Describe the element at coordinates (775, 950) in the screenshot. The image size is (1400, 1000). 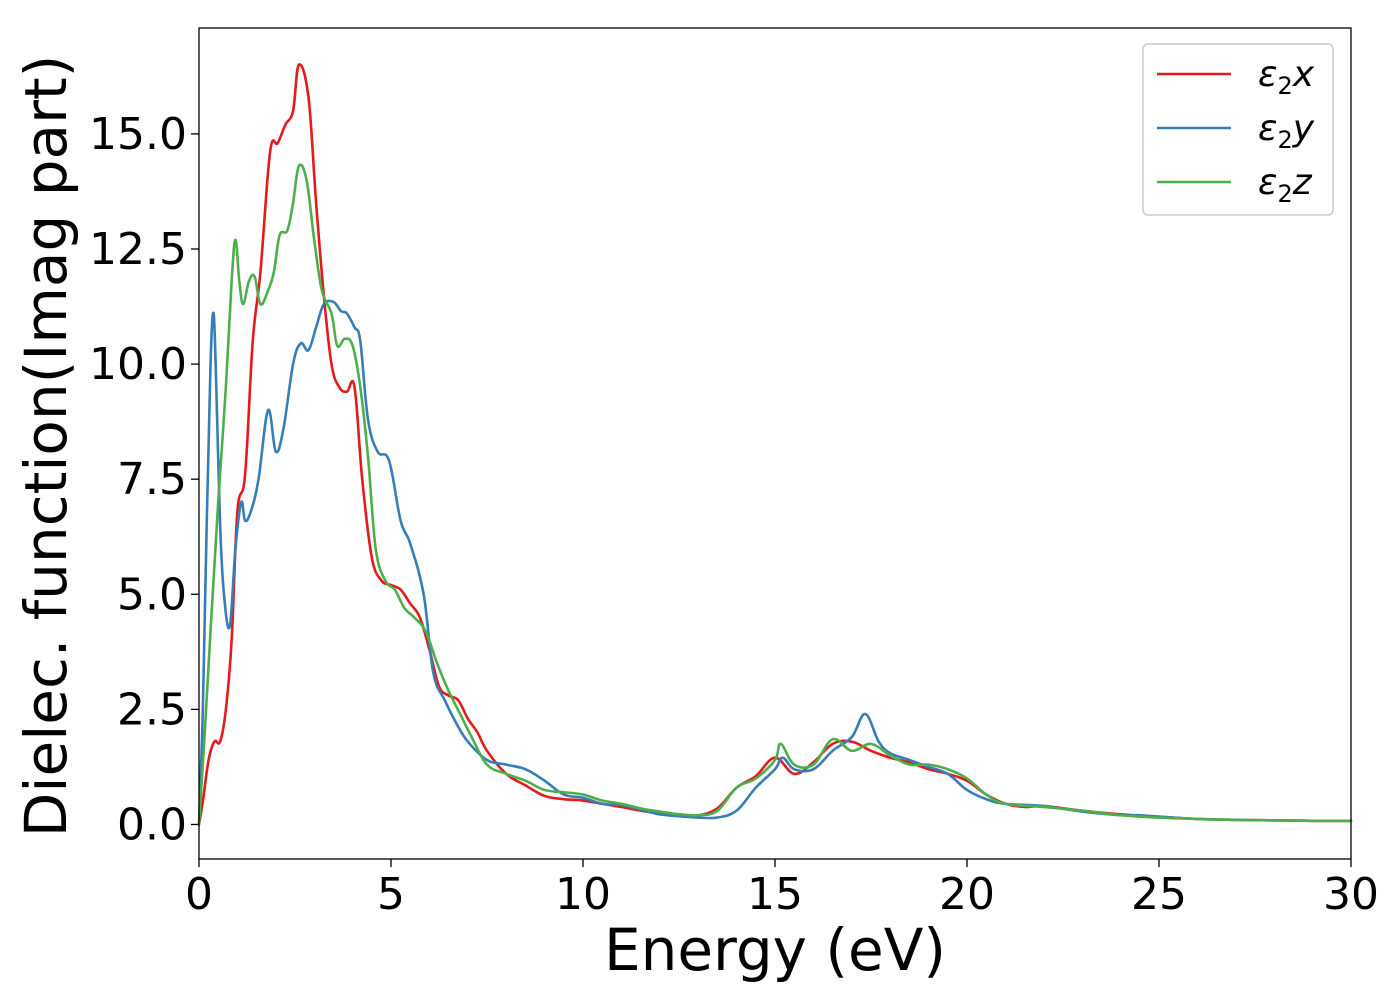
I see `x-axis-label: Energy (eV)` at that location.